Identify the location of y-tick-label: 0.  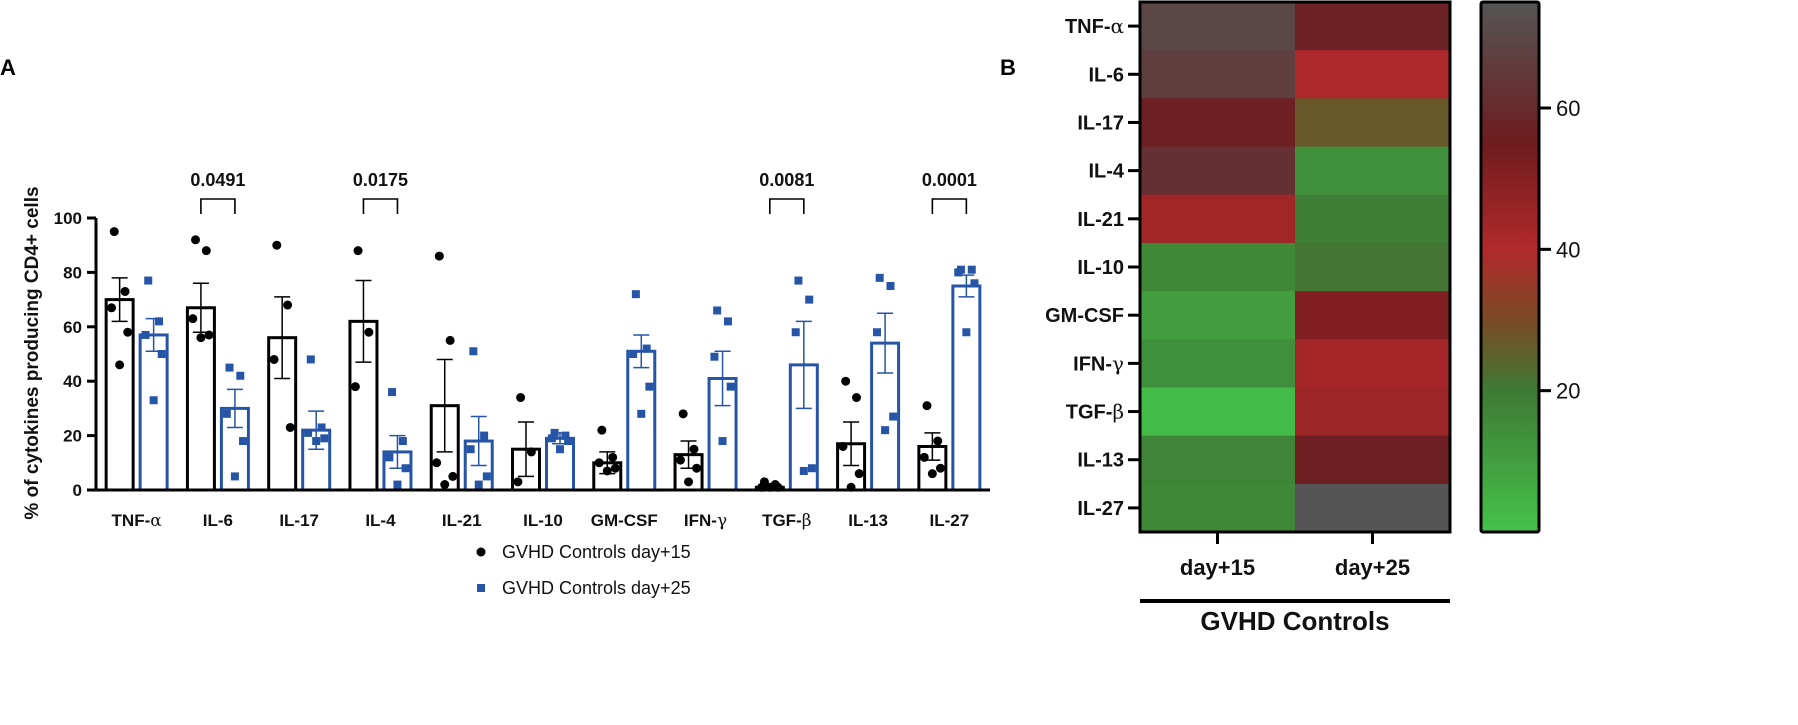
(77, 490).